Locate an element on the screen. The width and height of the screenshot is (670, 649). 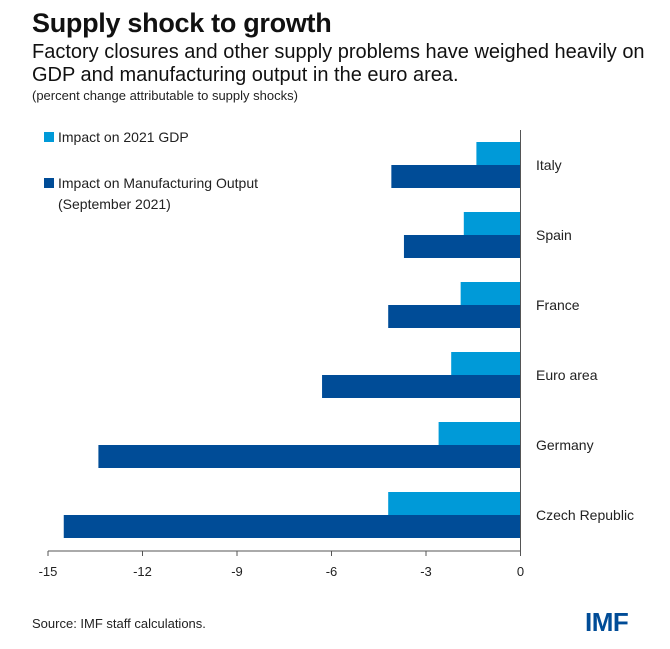
x-tick-label: -3 is located at coordinates (426, 571).